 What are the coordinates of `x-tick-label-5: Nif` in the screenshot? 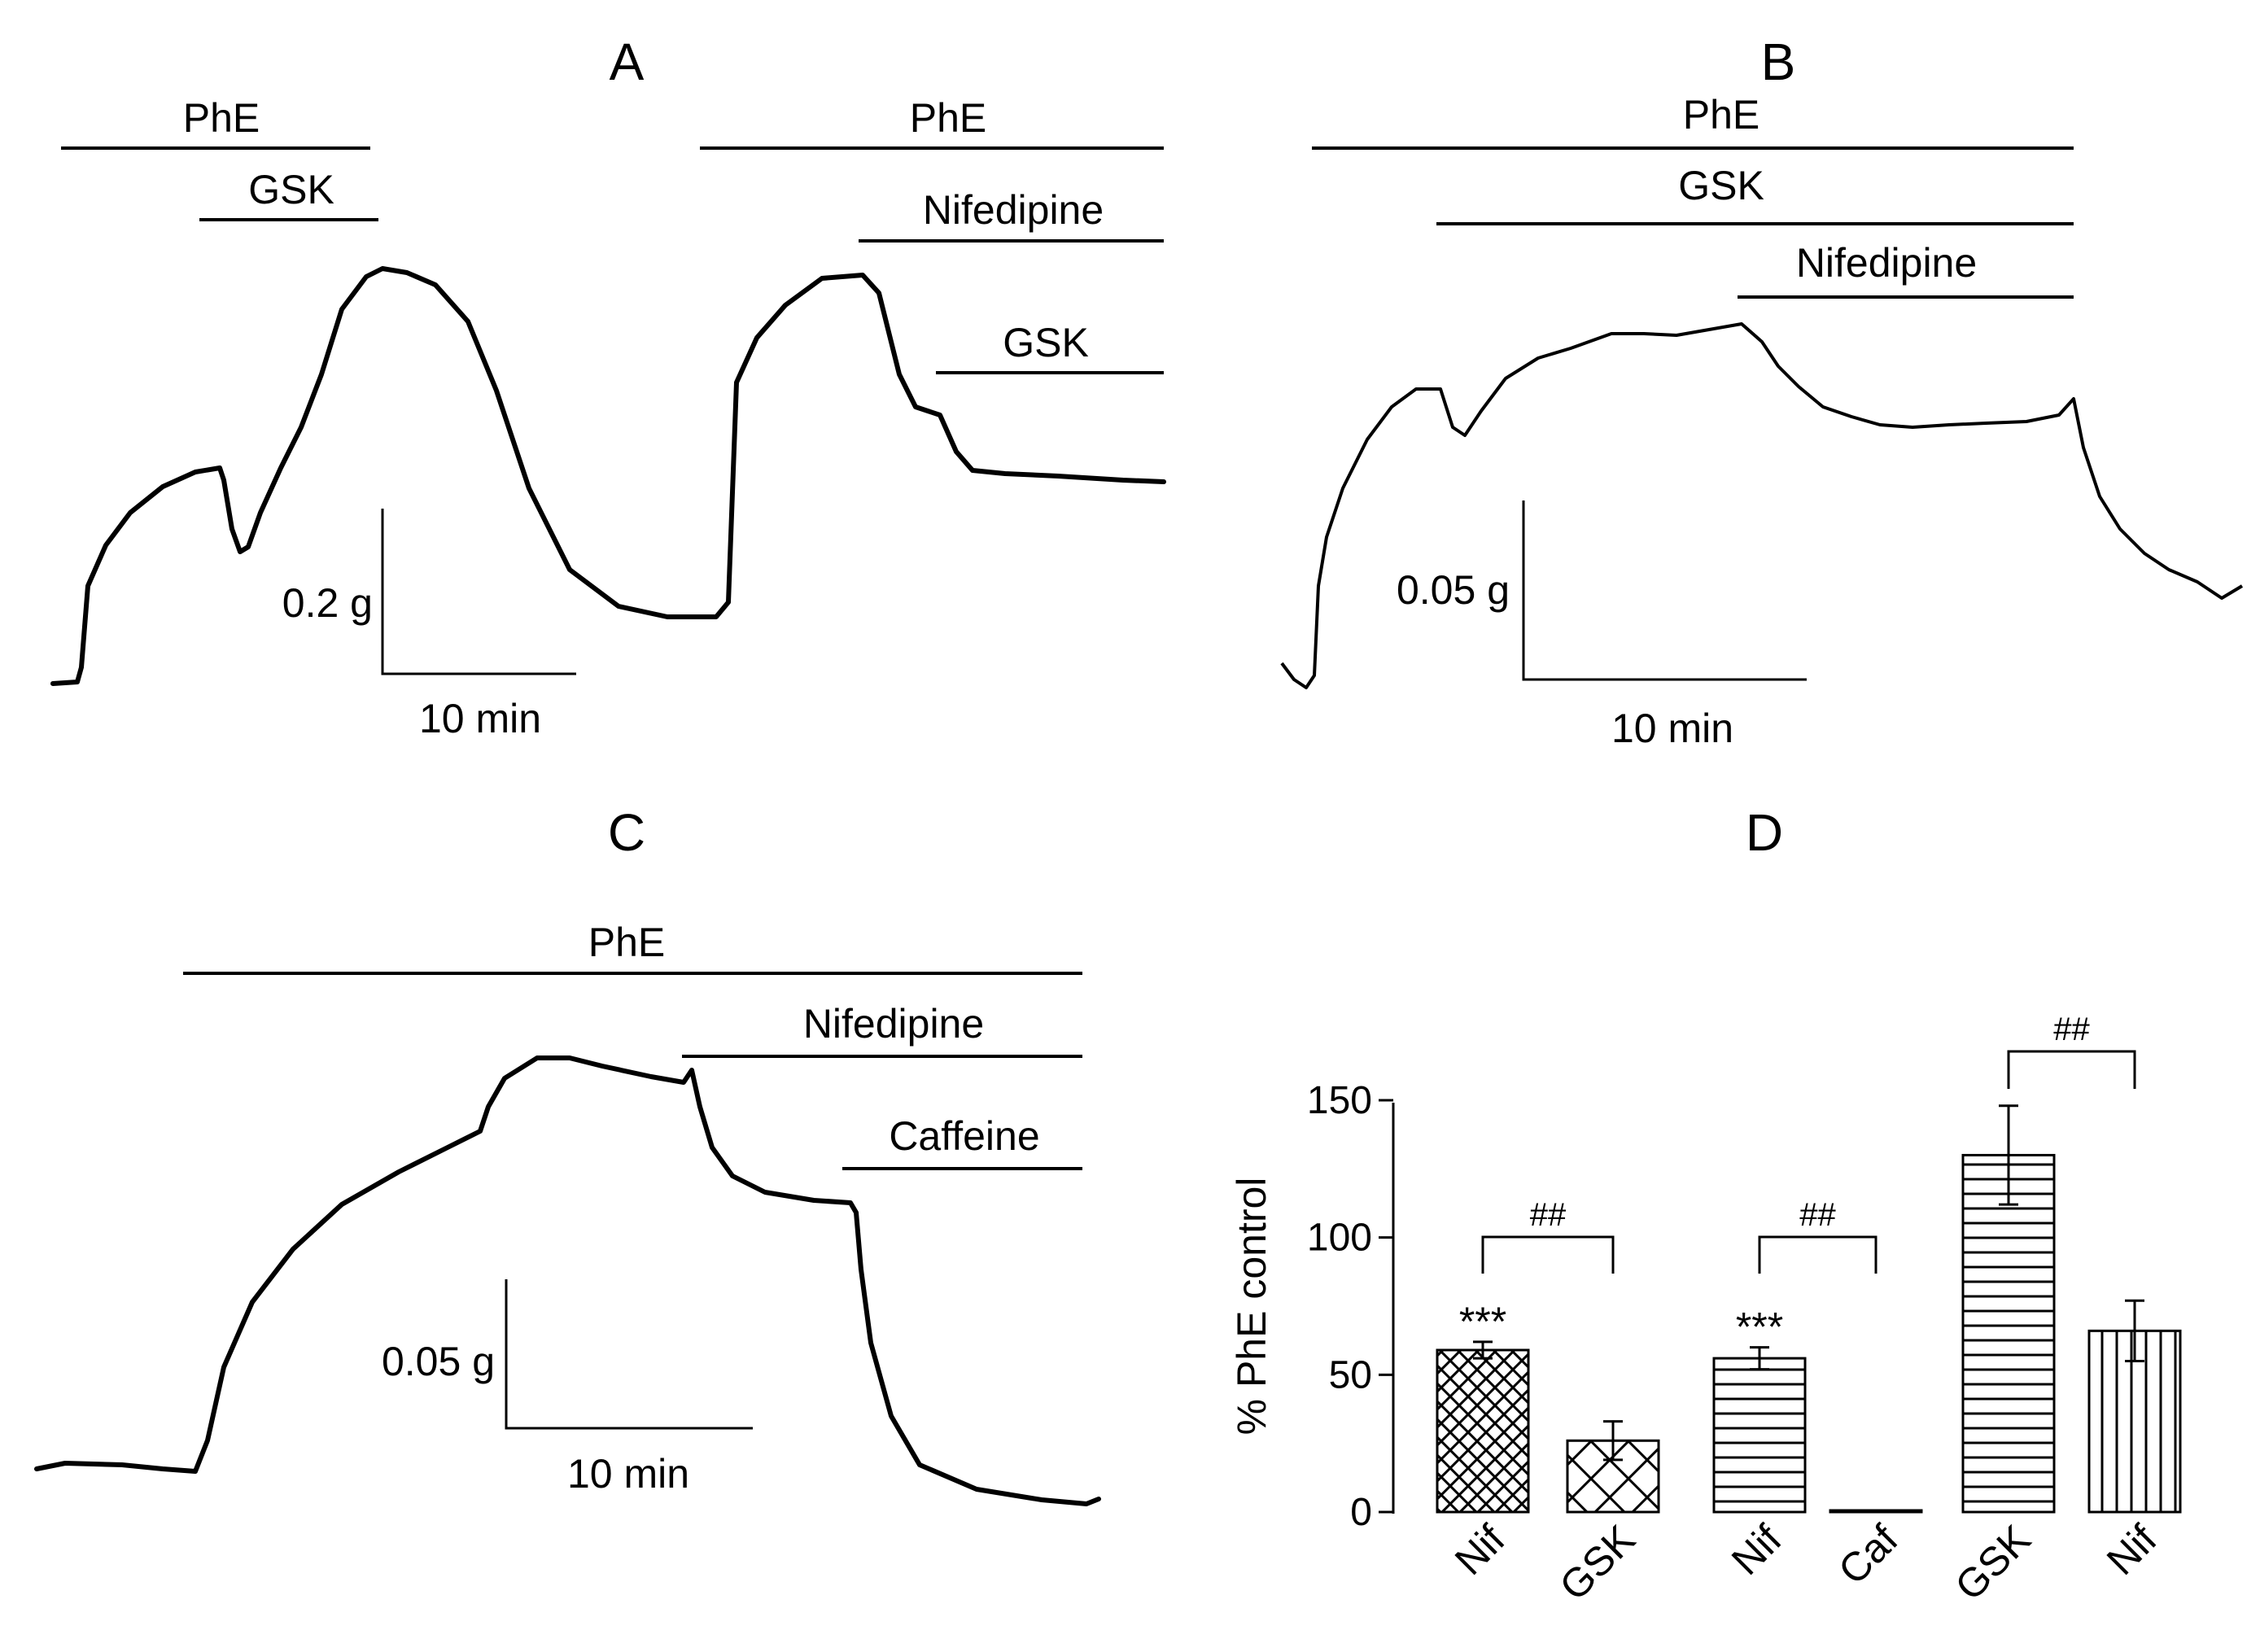 It's located at (2132, 1550).